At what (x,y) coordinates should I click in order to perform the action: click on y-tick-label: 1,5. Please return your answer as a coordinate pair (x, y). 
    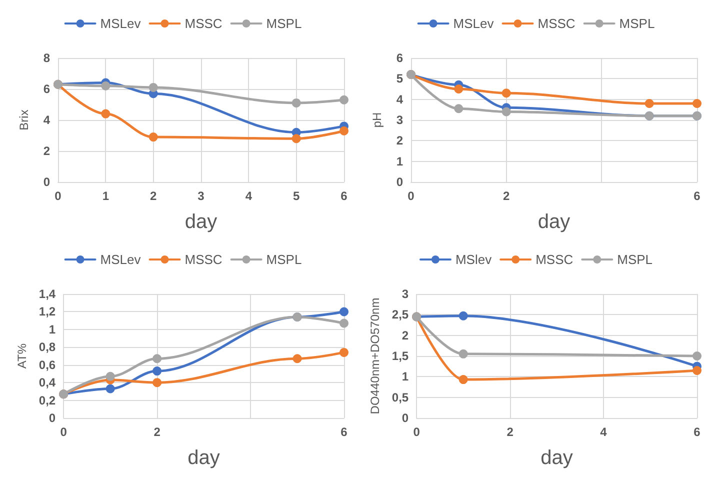
    Looking at the image, I should click on (400, 356).